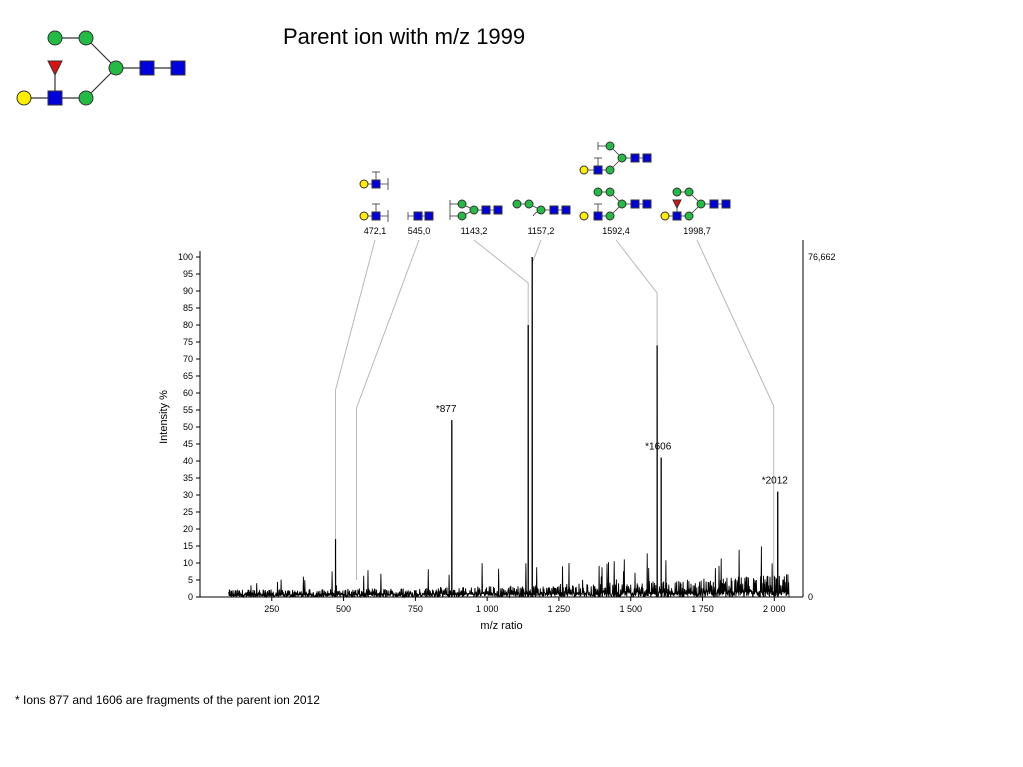 The width and height of the screenshot is (1023, 767). Describe the element at coordinates (271, 609) in the screenshot. I see `x-tick-label: 250` at that location.